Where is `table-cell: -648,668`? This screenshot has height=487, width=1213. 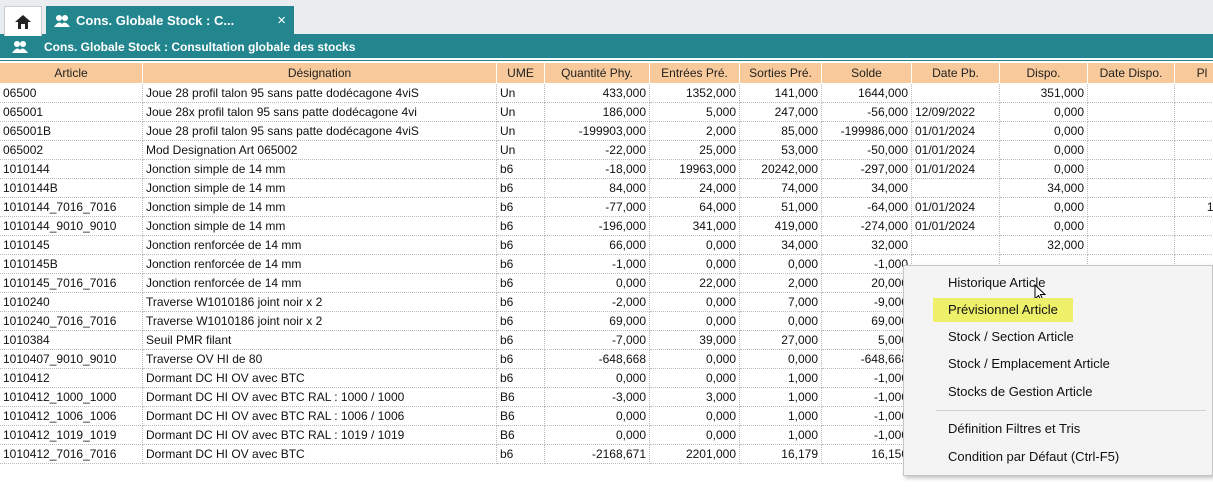
table-cell: -648,668 is located at coordinates (867, 359).